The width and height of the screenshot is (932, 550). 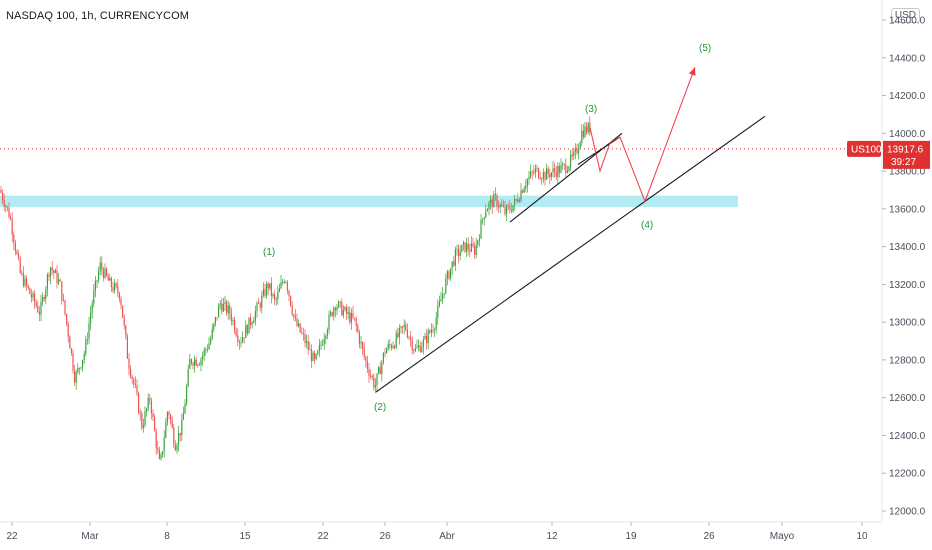 What do you see at coordinates (907, 436) in the screenshot?
I see `y-tick-label: 12400.0` at bounding box center [907, 436].